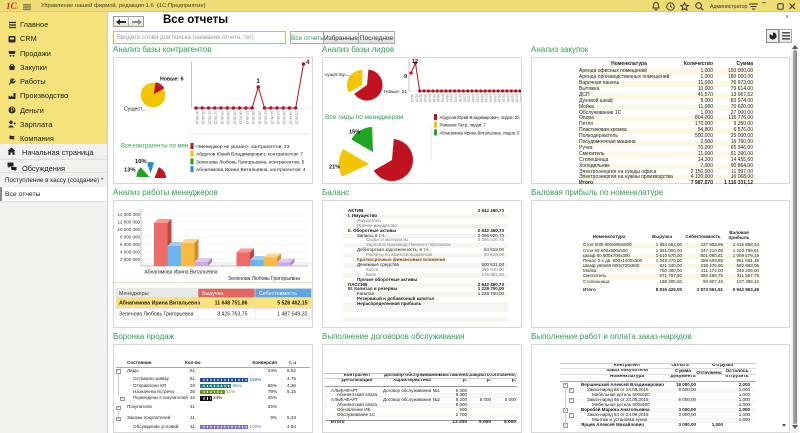  I want to click on svg-text: 05.08, so click(434, 98).